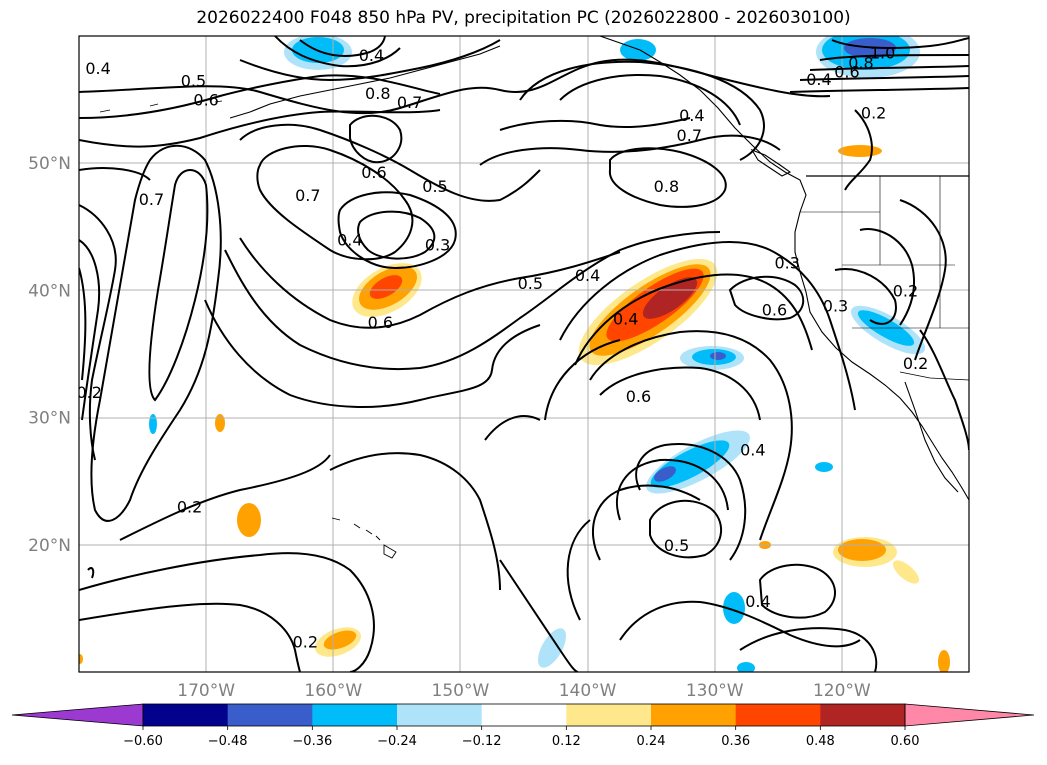 Image resolution: width=1047 pixels, height=765 pixels. What do you see at coordinates (771, 162) in the screenshot?
I see `vancouver-island` at bounding box center [771, 162].